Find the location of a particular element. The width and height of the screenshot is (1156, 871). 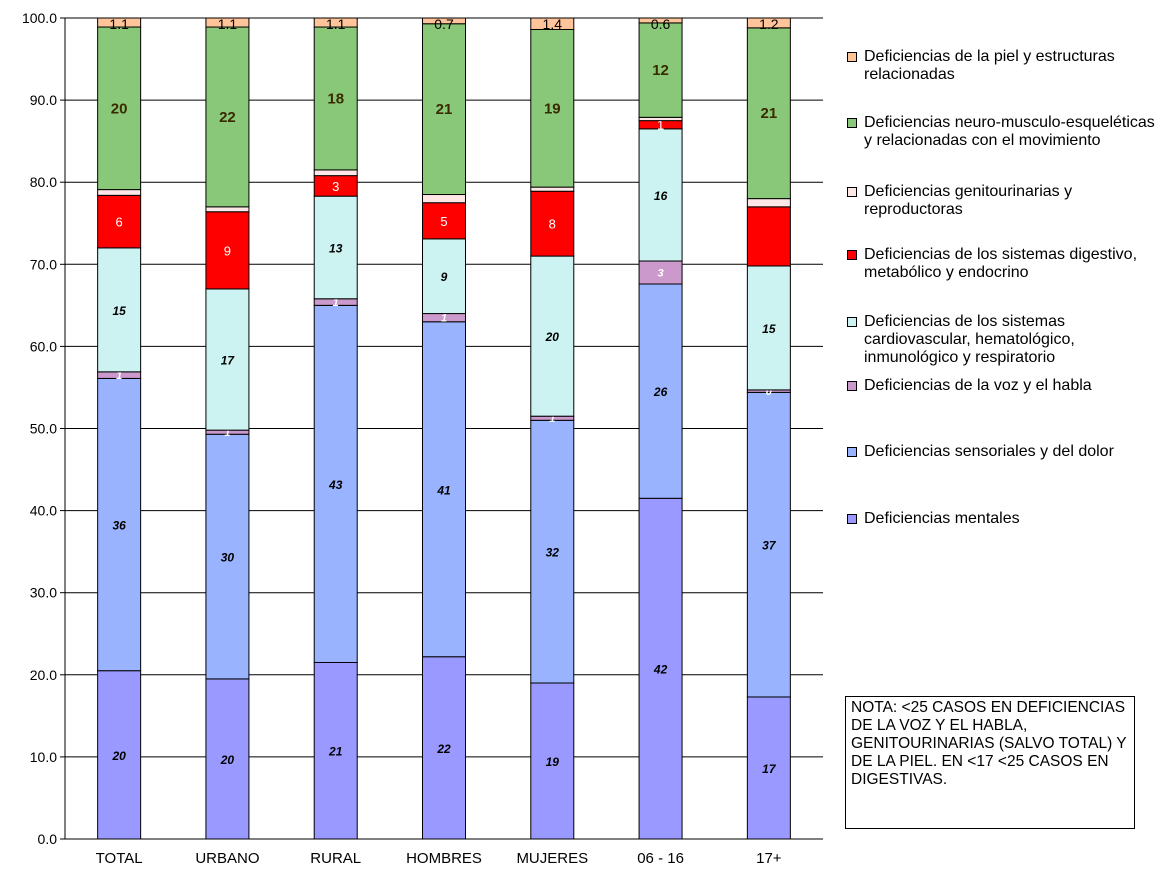

data-label: 37 is located at coordinates (769, 546).